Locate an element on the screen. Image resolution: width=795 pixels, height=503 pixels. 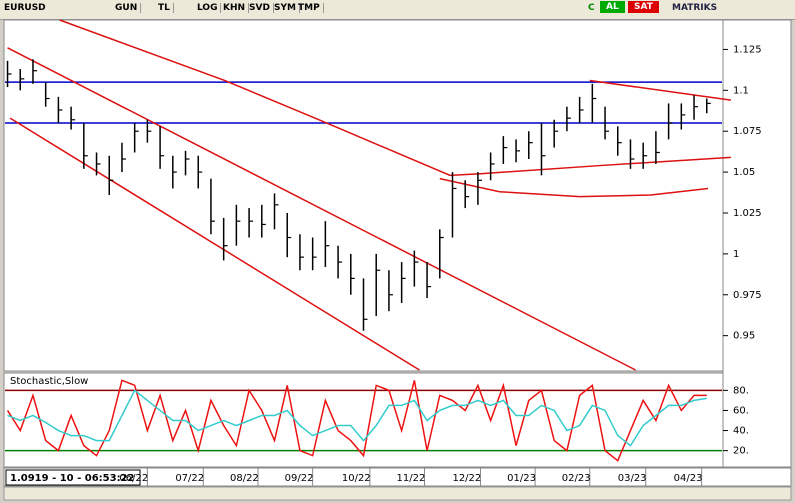
x-tick-label: 11/22 is located at coordinates (411, 478).